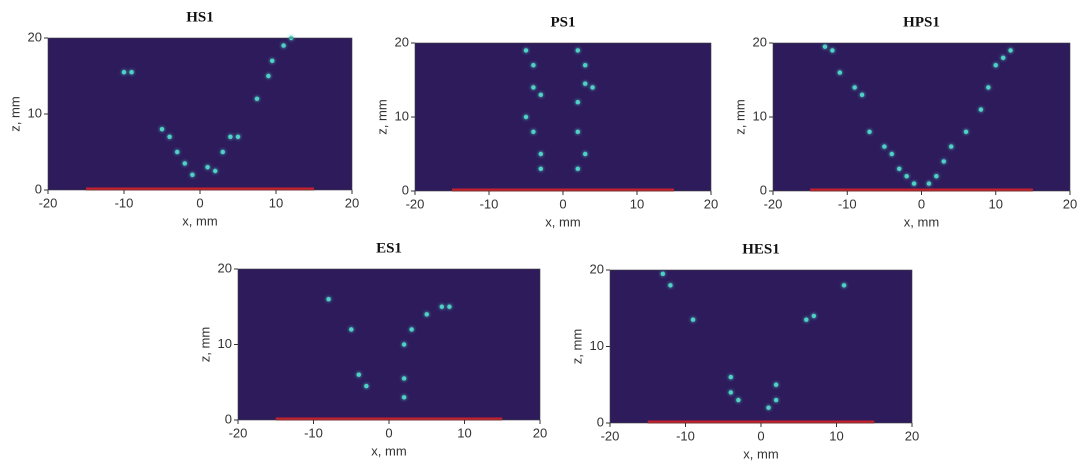 This screenshot has width=1082, height=465. I want to click on chart-title: ES1, so click(389, 248).